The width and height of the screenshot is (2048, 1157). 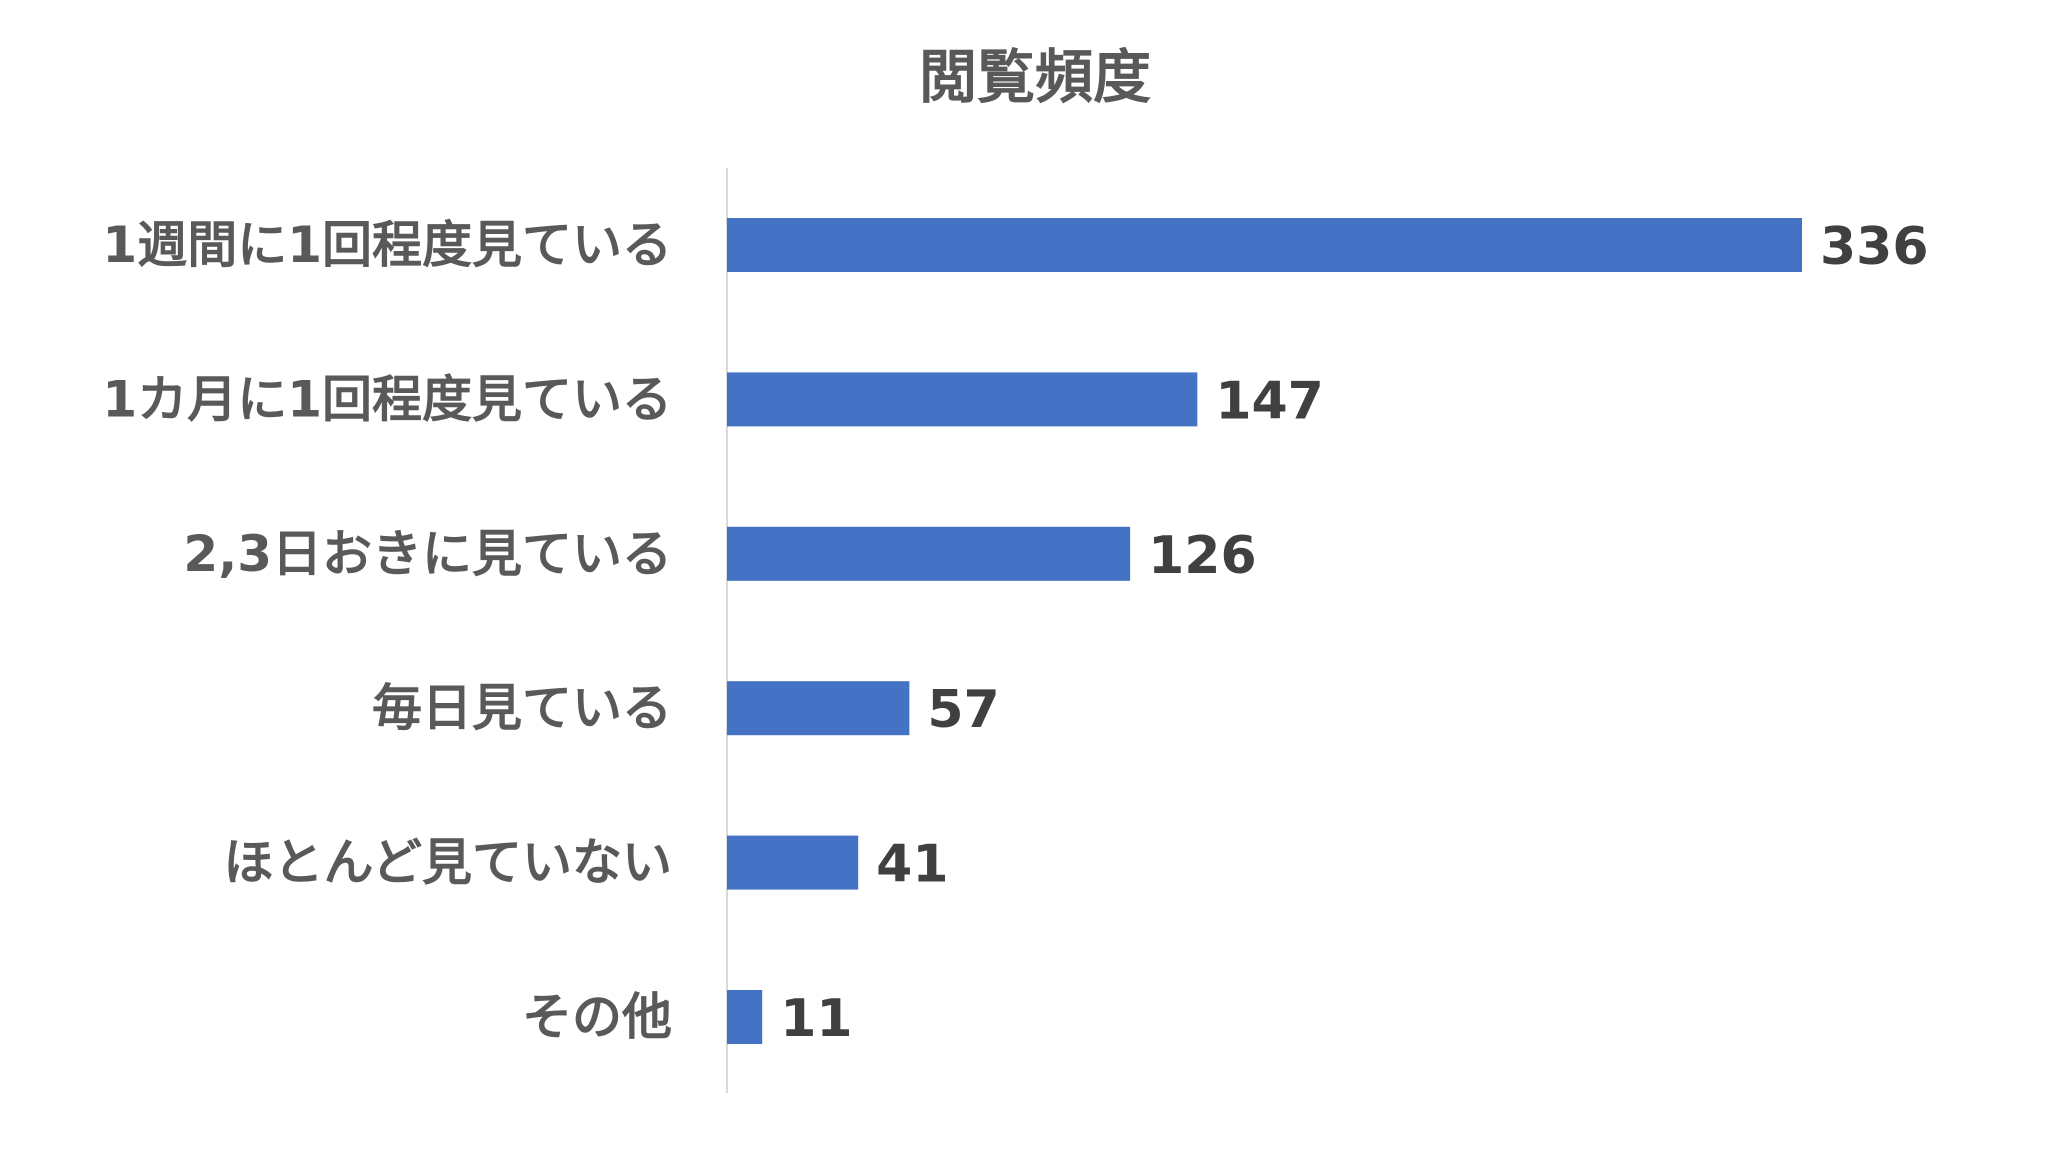 I want to click on chart-title: 閲覧頻度, so click(x=1035, y=77).